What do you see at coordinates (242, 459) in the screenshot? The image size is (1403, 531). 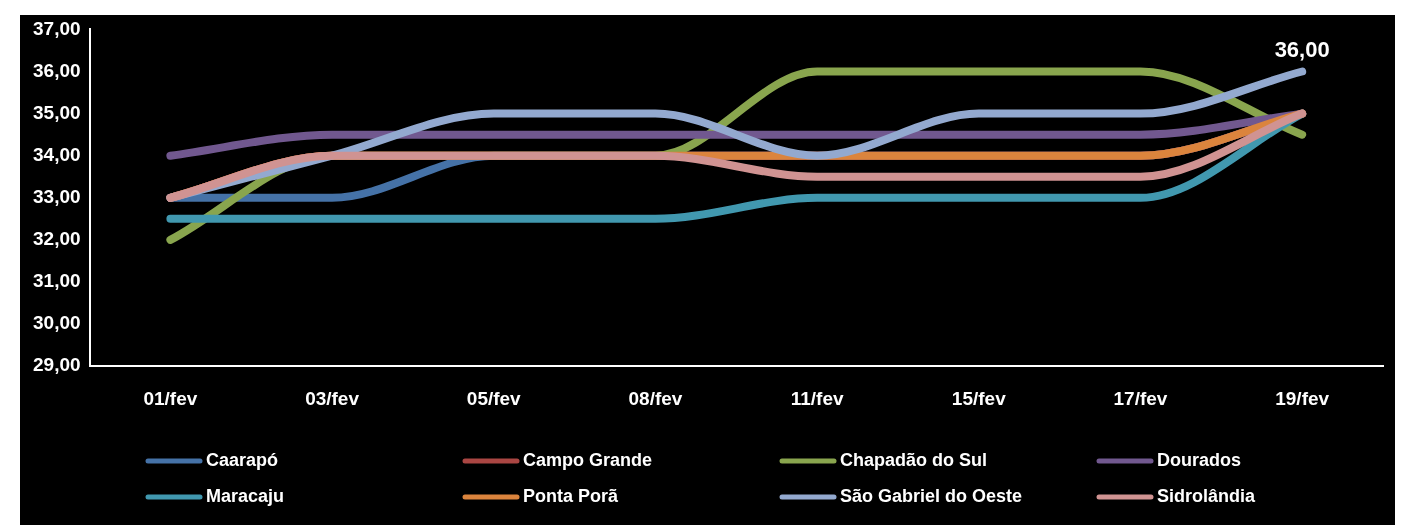 I see `legend-label: Caarapó` at bounding box center [242, 459].